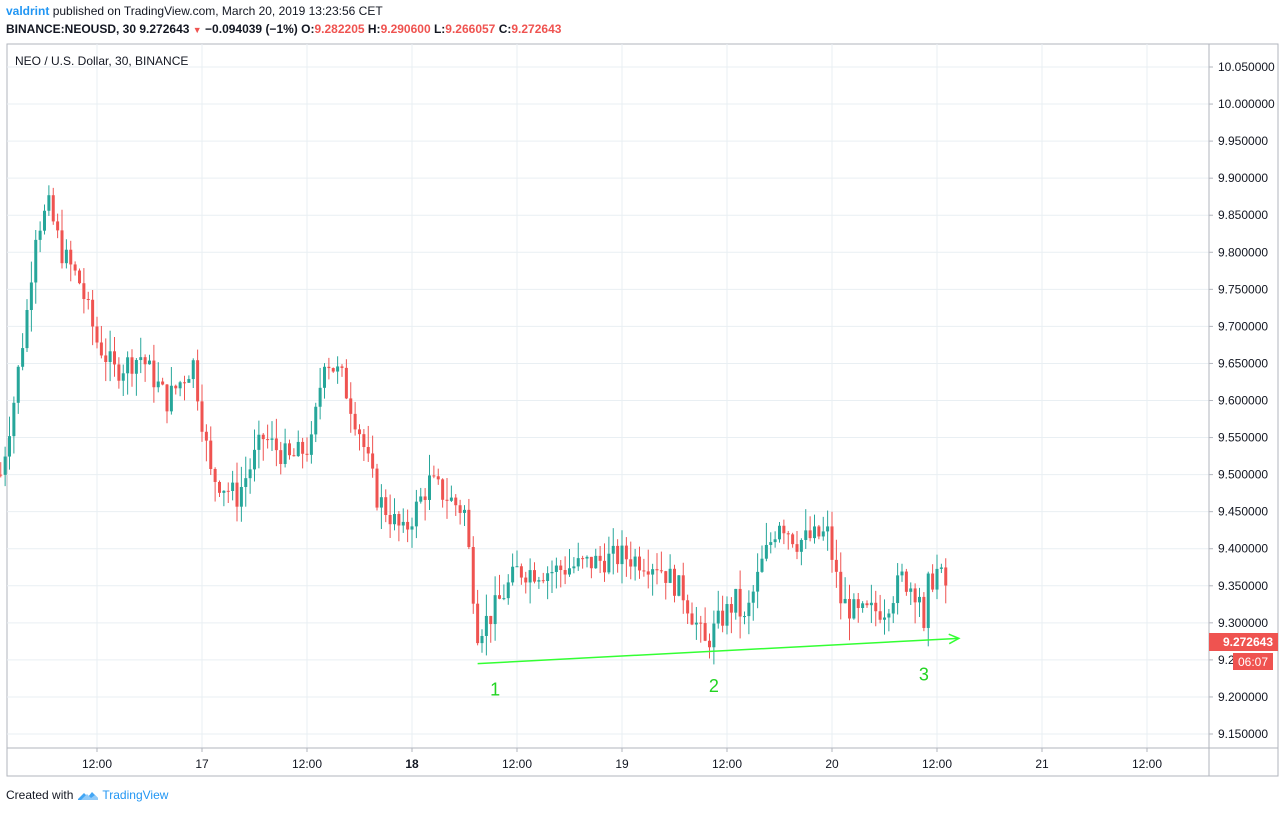 Image resolution: width=1285 pixels, height=813 pixels. I want to click on x-tick-label: 12:00, so click(97, 764).